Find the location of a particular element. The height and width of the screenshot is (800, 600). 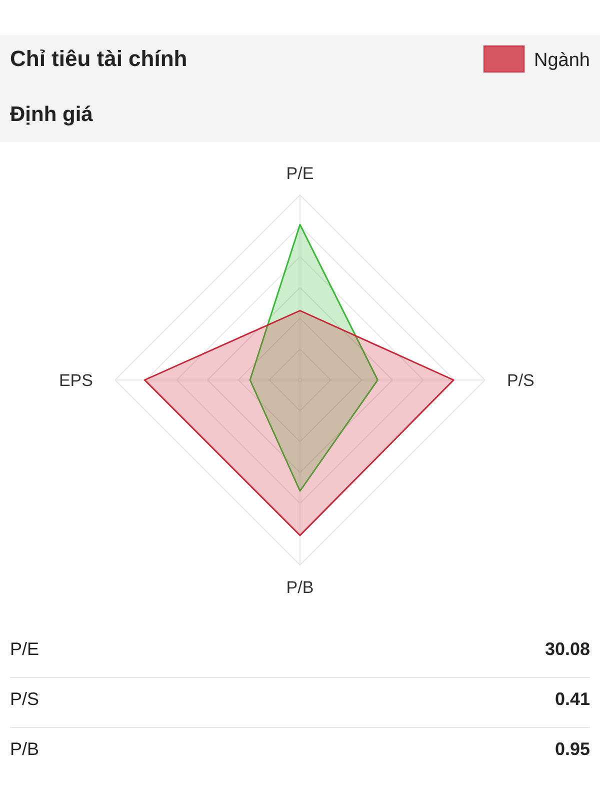

text: P/B is located at coordinates (25, 749).